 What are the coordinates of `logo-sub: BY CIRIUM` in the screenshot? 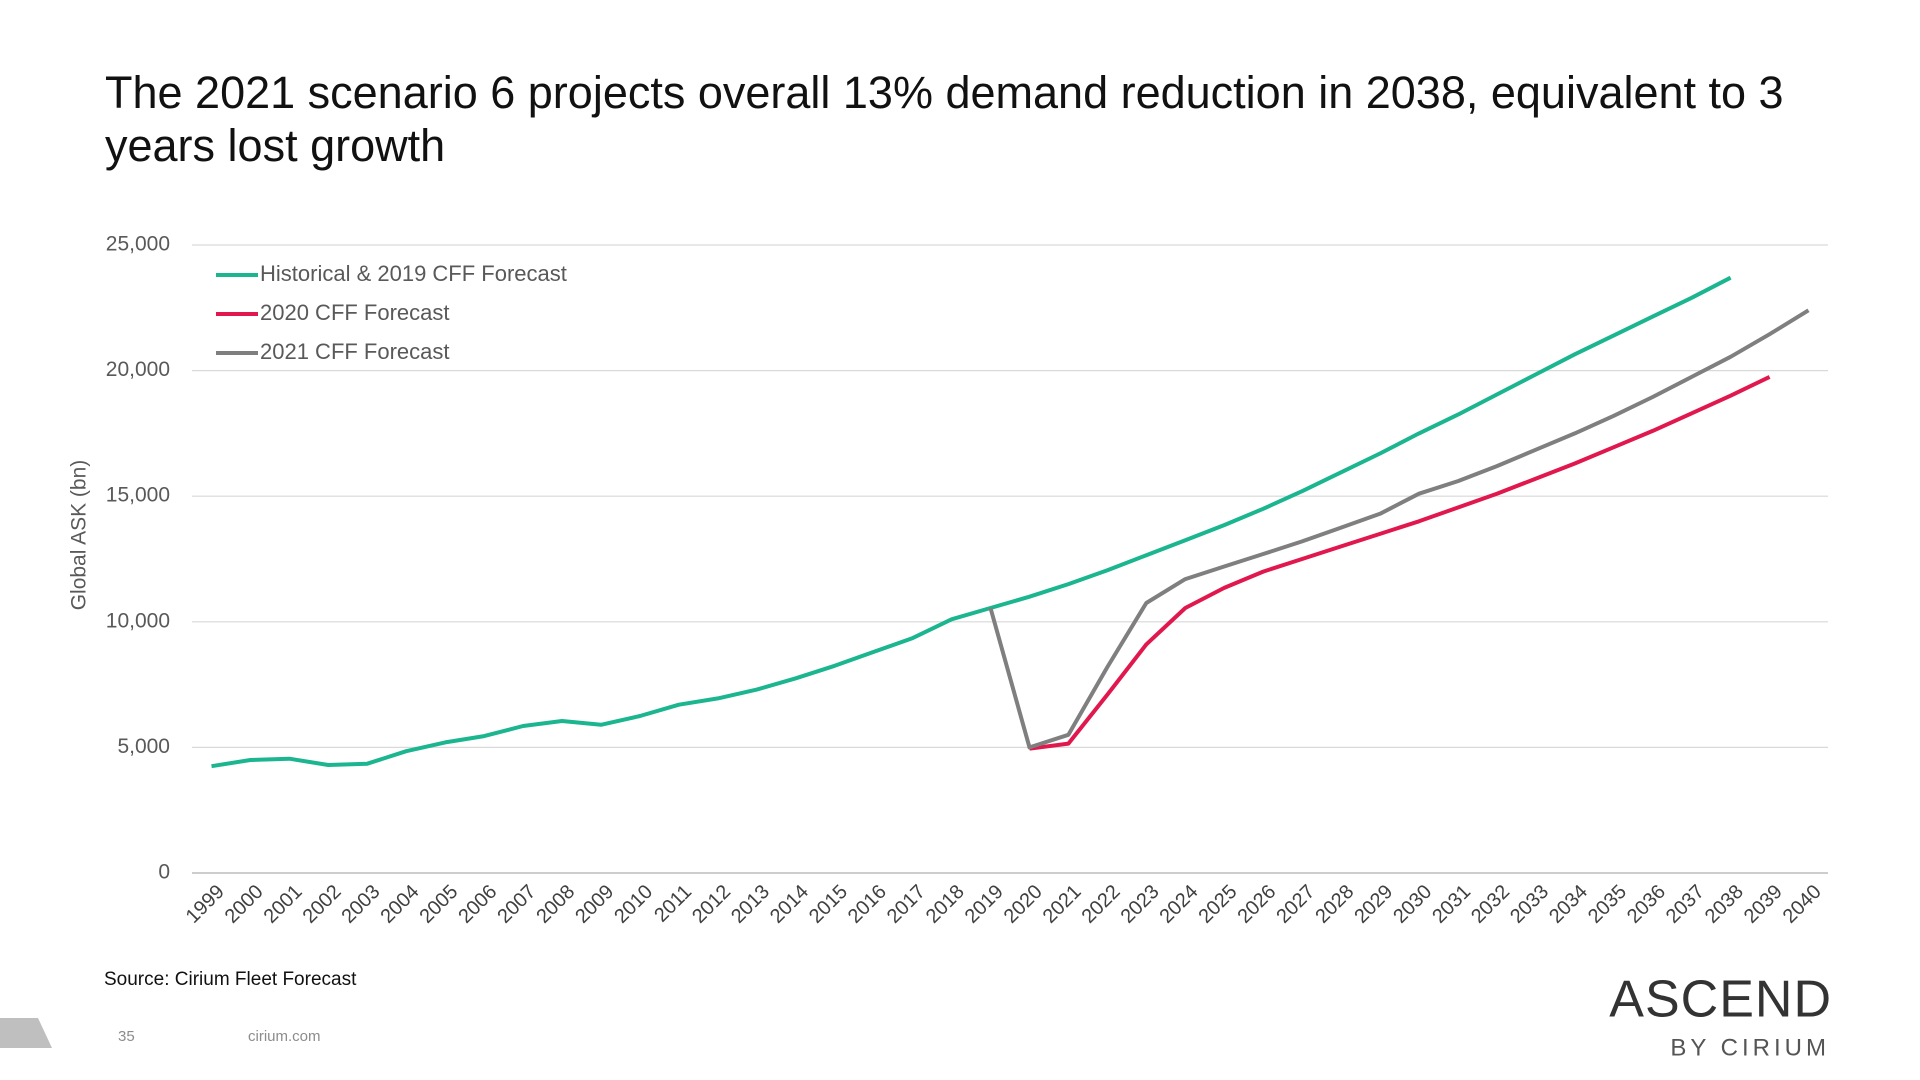 It's located at (1750, 1047).